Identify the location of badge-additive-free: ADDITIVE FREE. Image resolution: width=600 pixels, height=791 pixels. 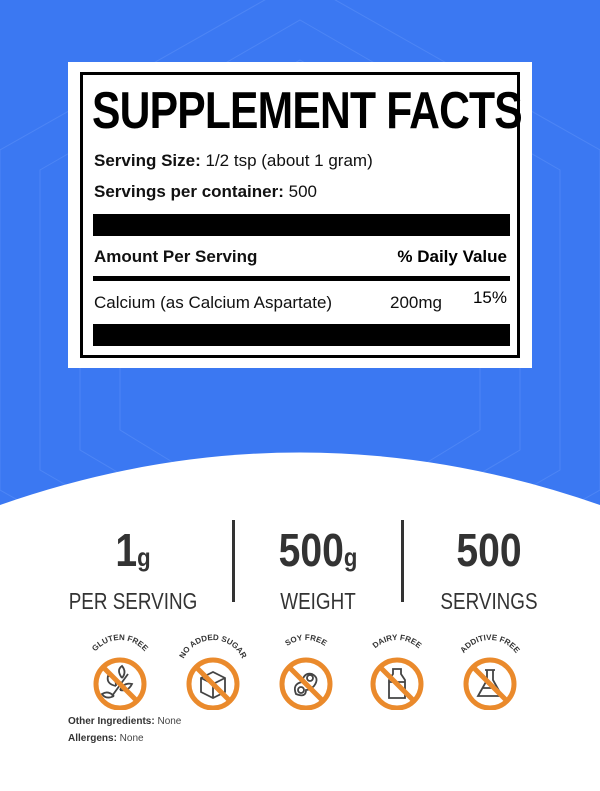
(490, 671).